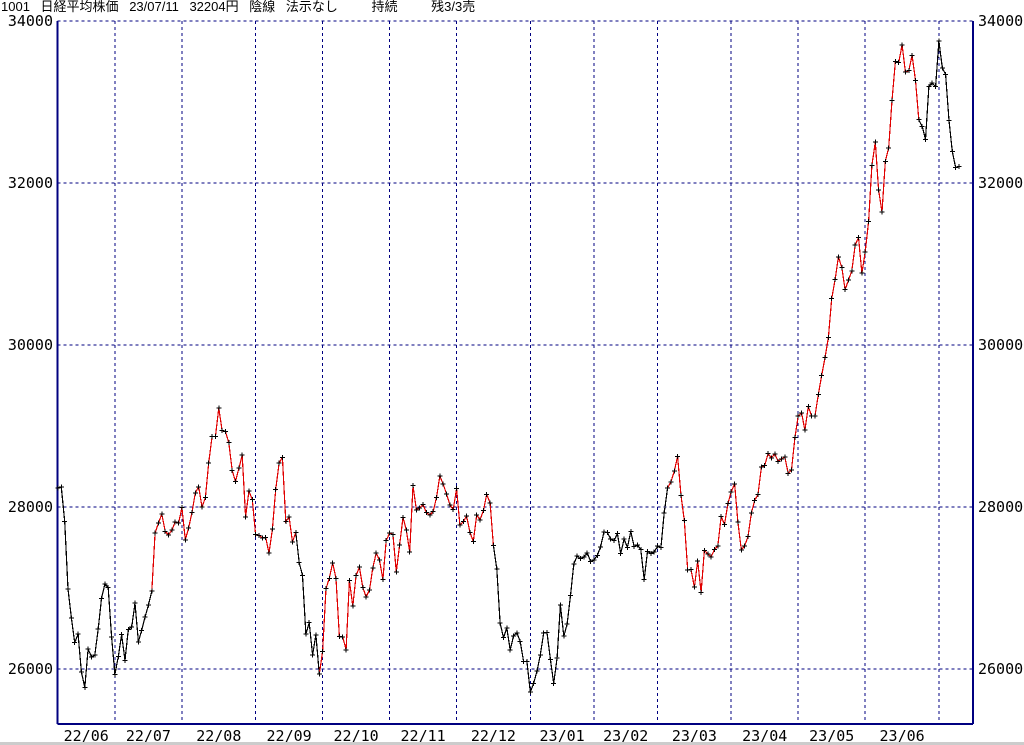  I want to click on x-axis-label: 23/06, so click(902, 736).